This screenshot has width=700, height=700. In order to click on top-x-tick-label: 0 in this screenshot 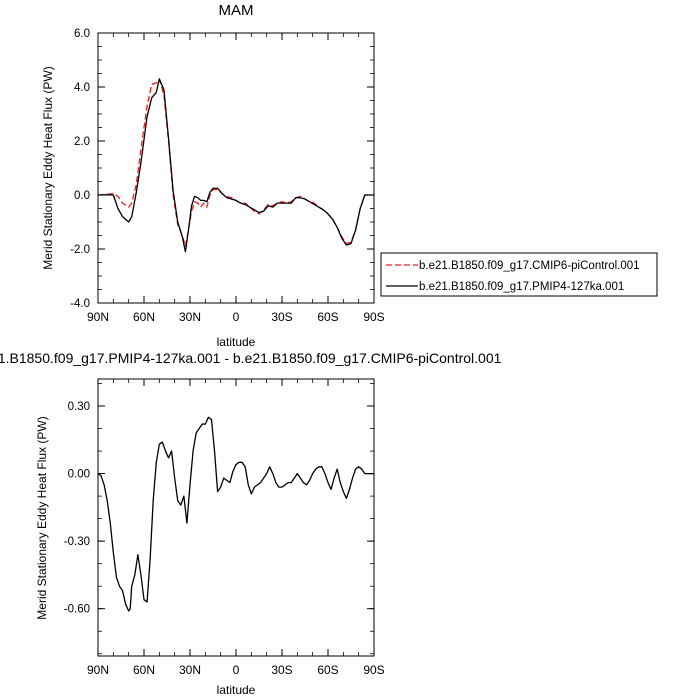, I will do `click(236, 317)`.